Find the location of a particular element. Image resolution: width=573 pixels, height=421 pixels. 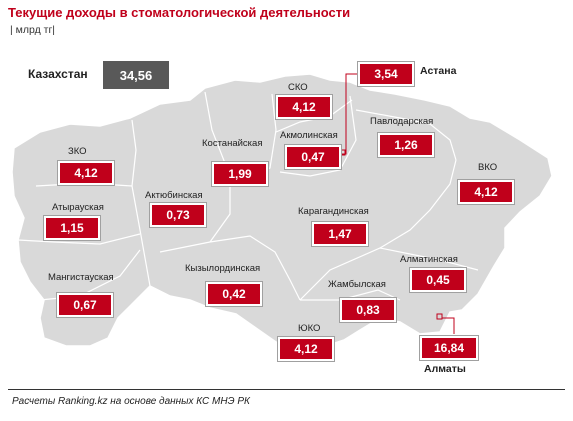

region-value-almobl: 0,45 is located at coordinates (438, 280).